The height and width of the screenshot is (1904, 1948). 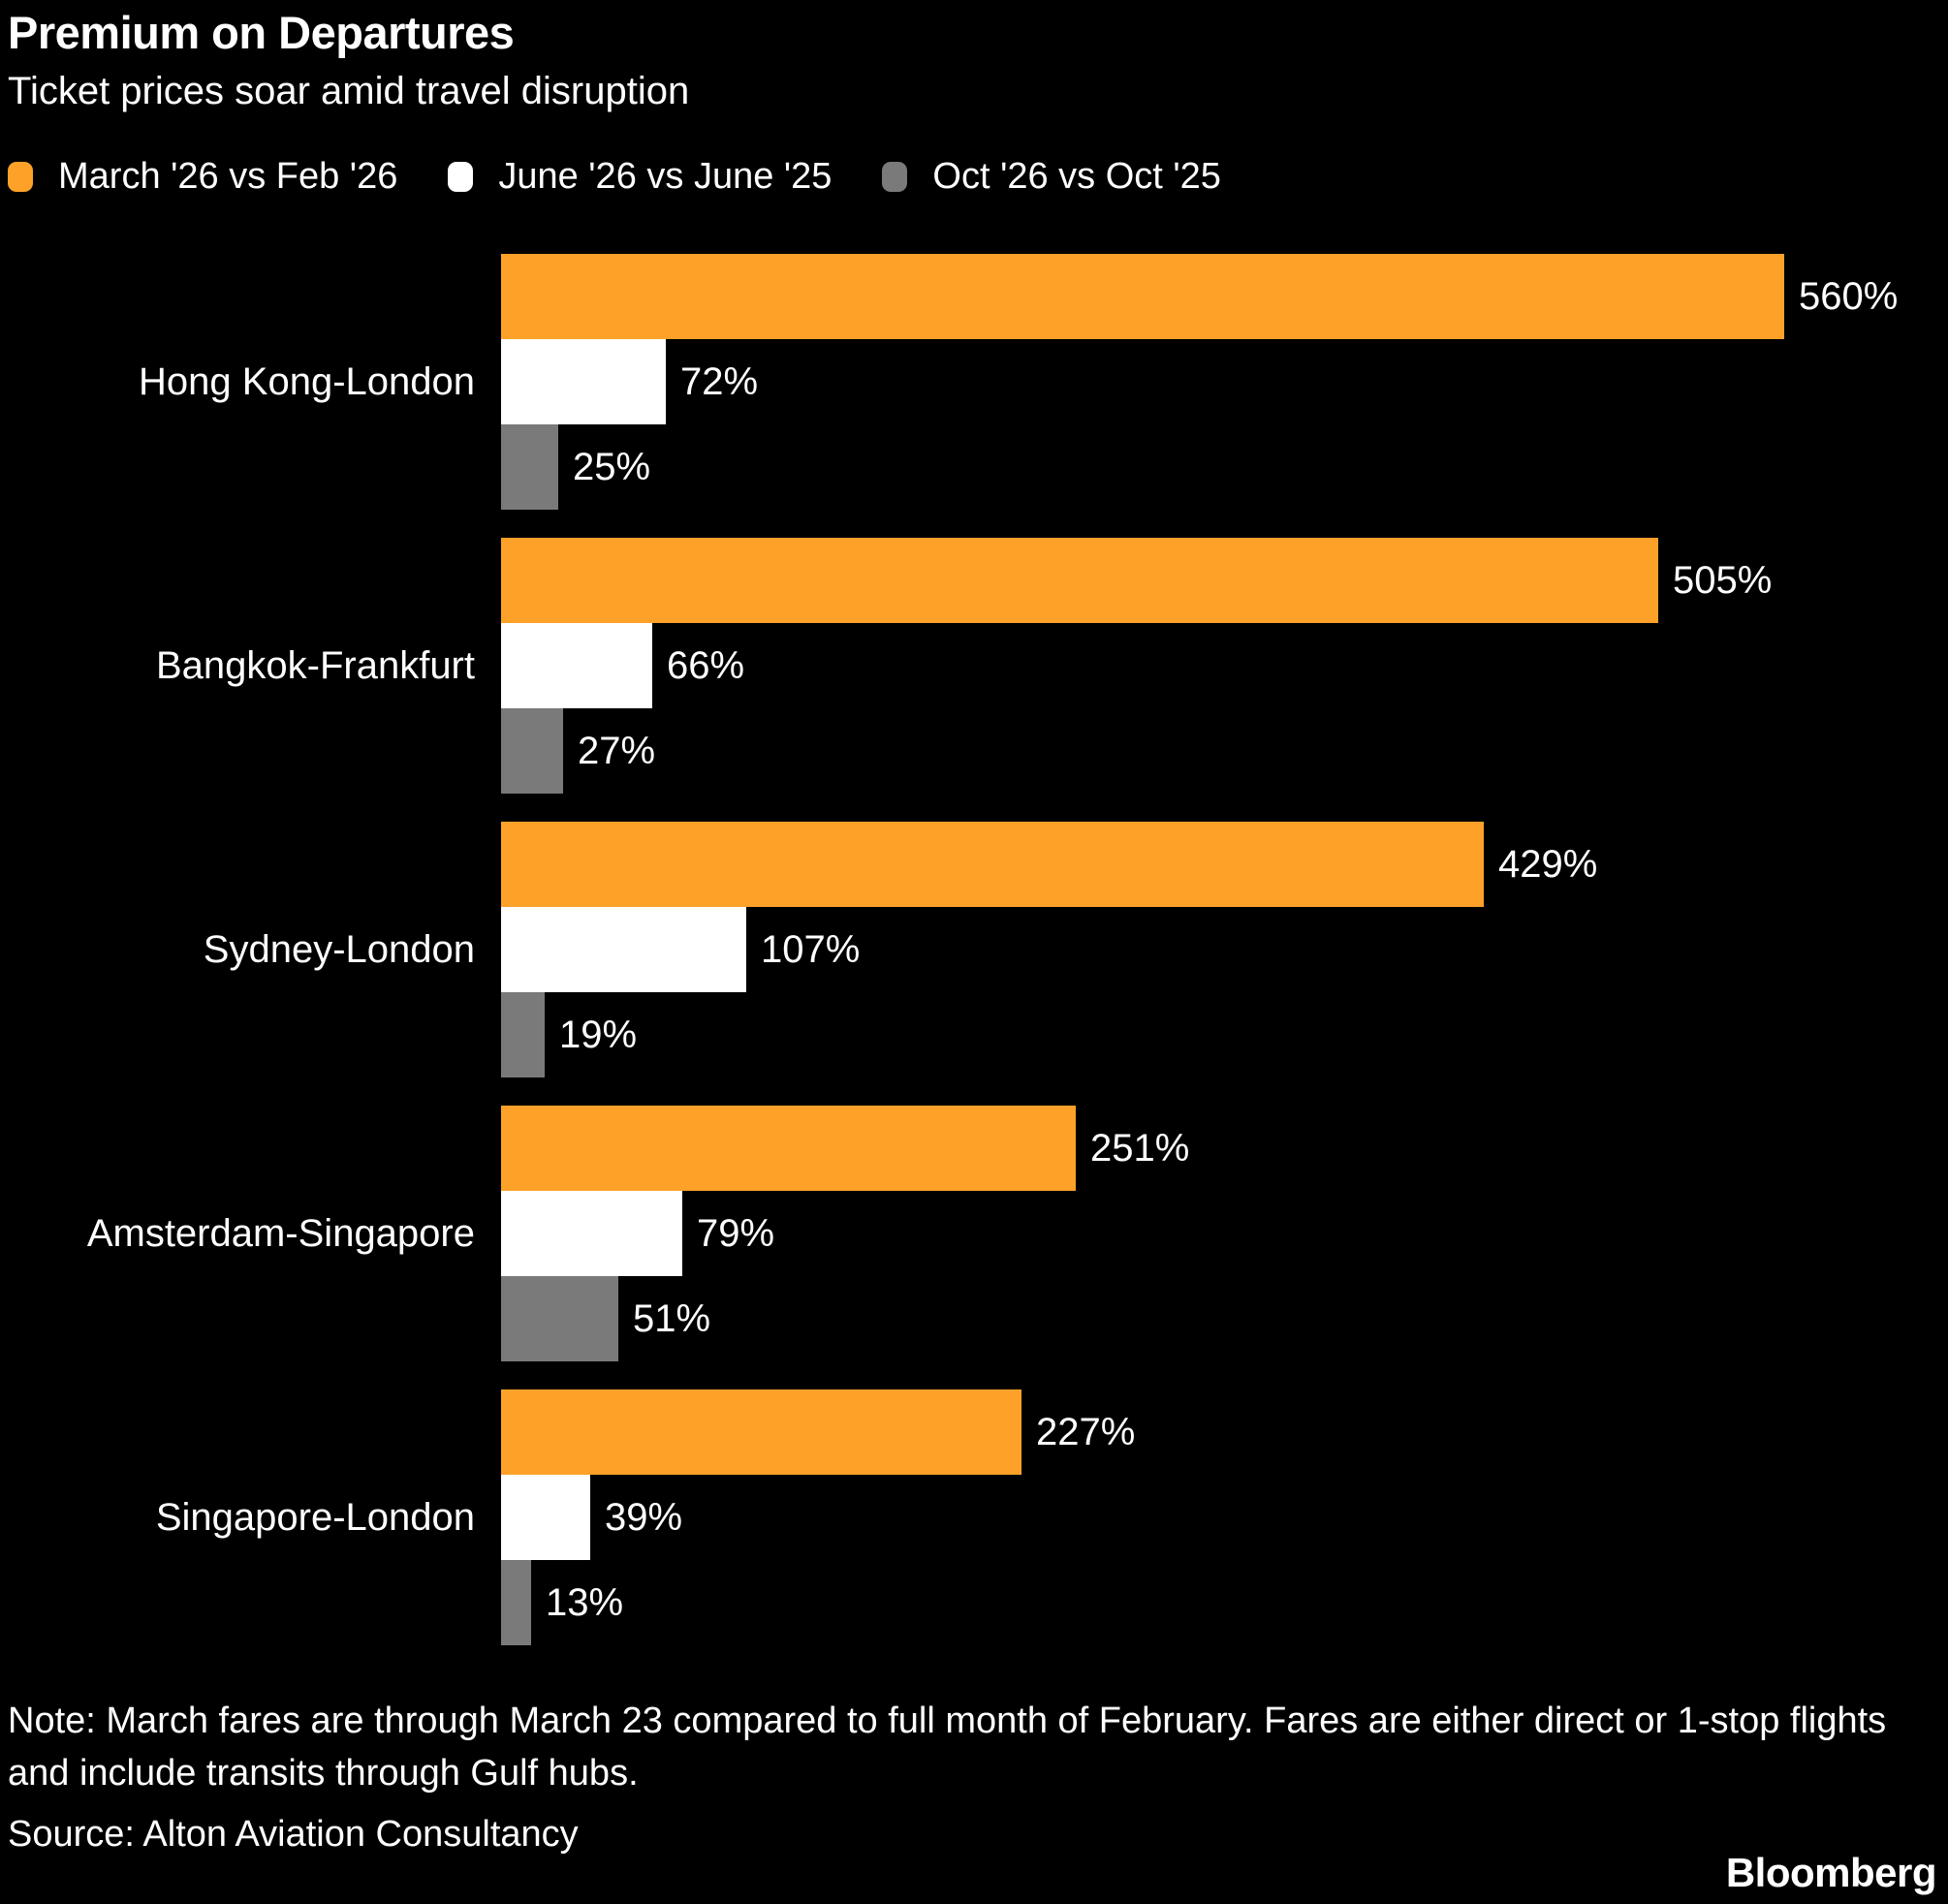 What do you see at coordinates (706, 665) in the screenshot?
I see `value-label: 66%` at bounding box center [706, 665].